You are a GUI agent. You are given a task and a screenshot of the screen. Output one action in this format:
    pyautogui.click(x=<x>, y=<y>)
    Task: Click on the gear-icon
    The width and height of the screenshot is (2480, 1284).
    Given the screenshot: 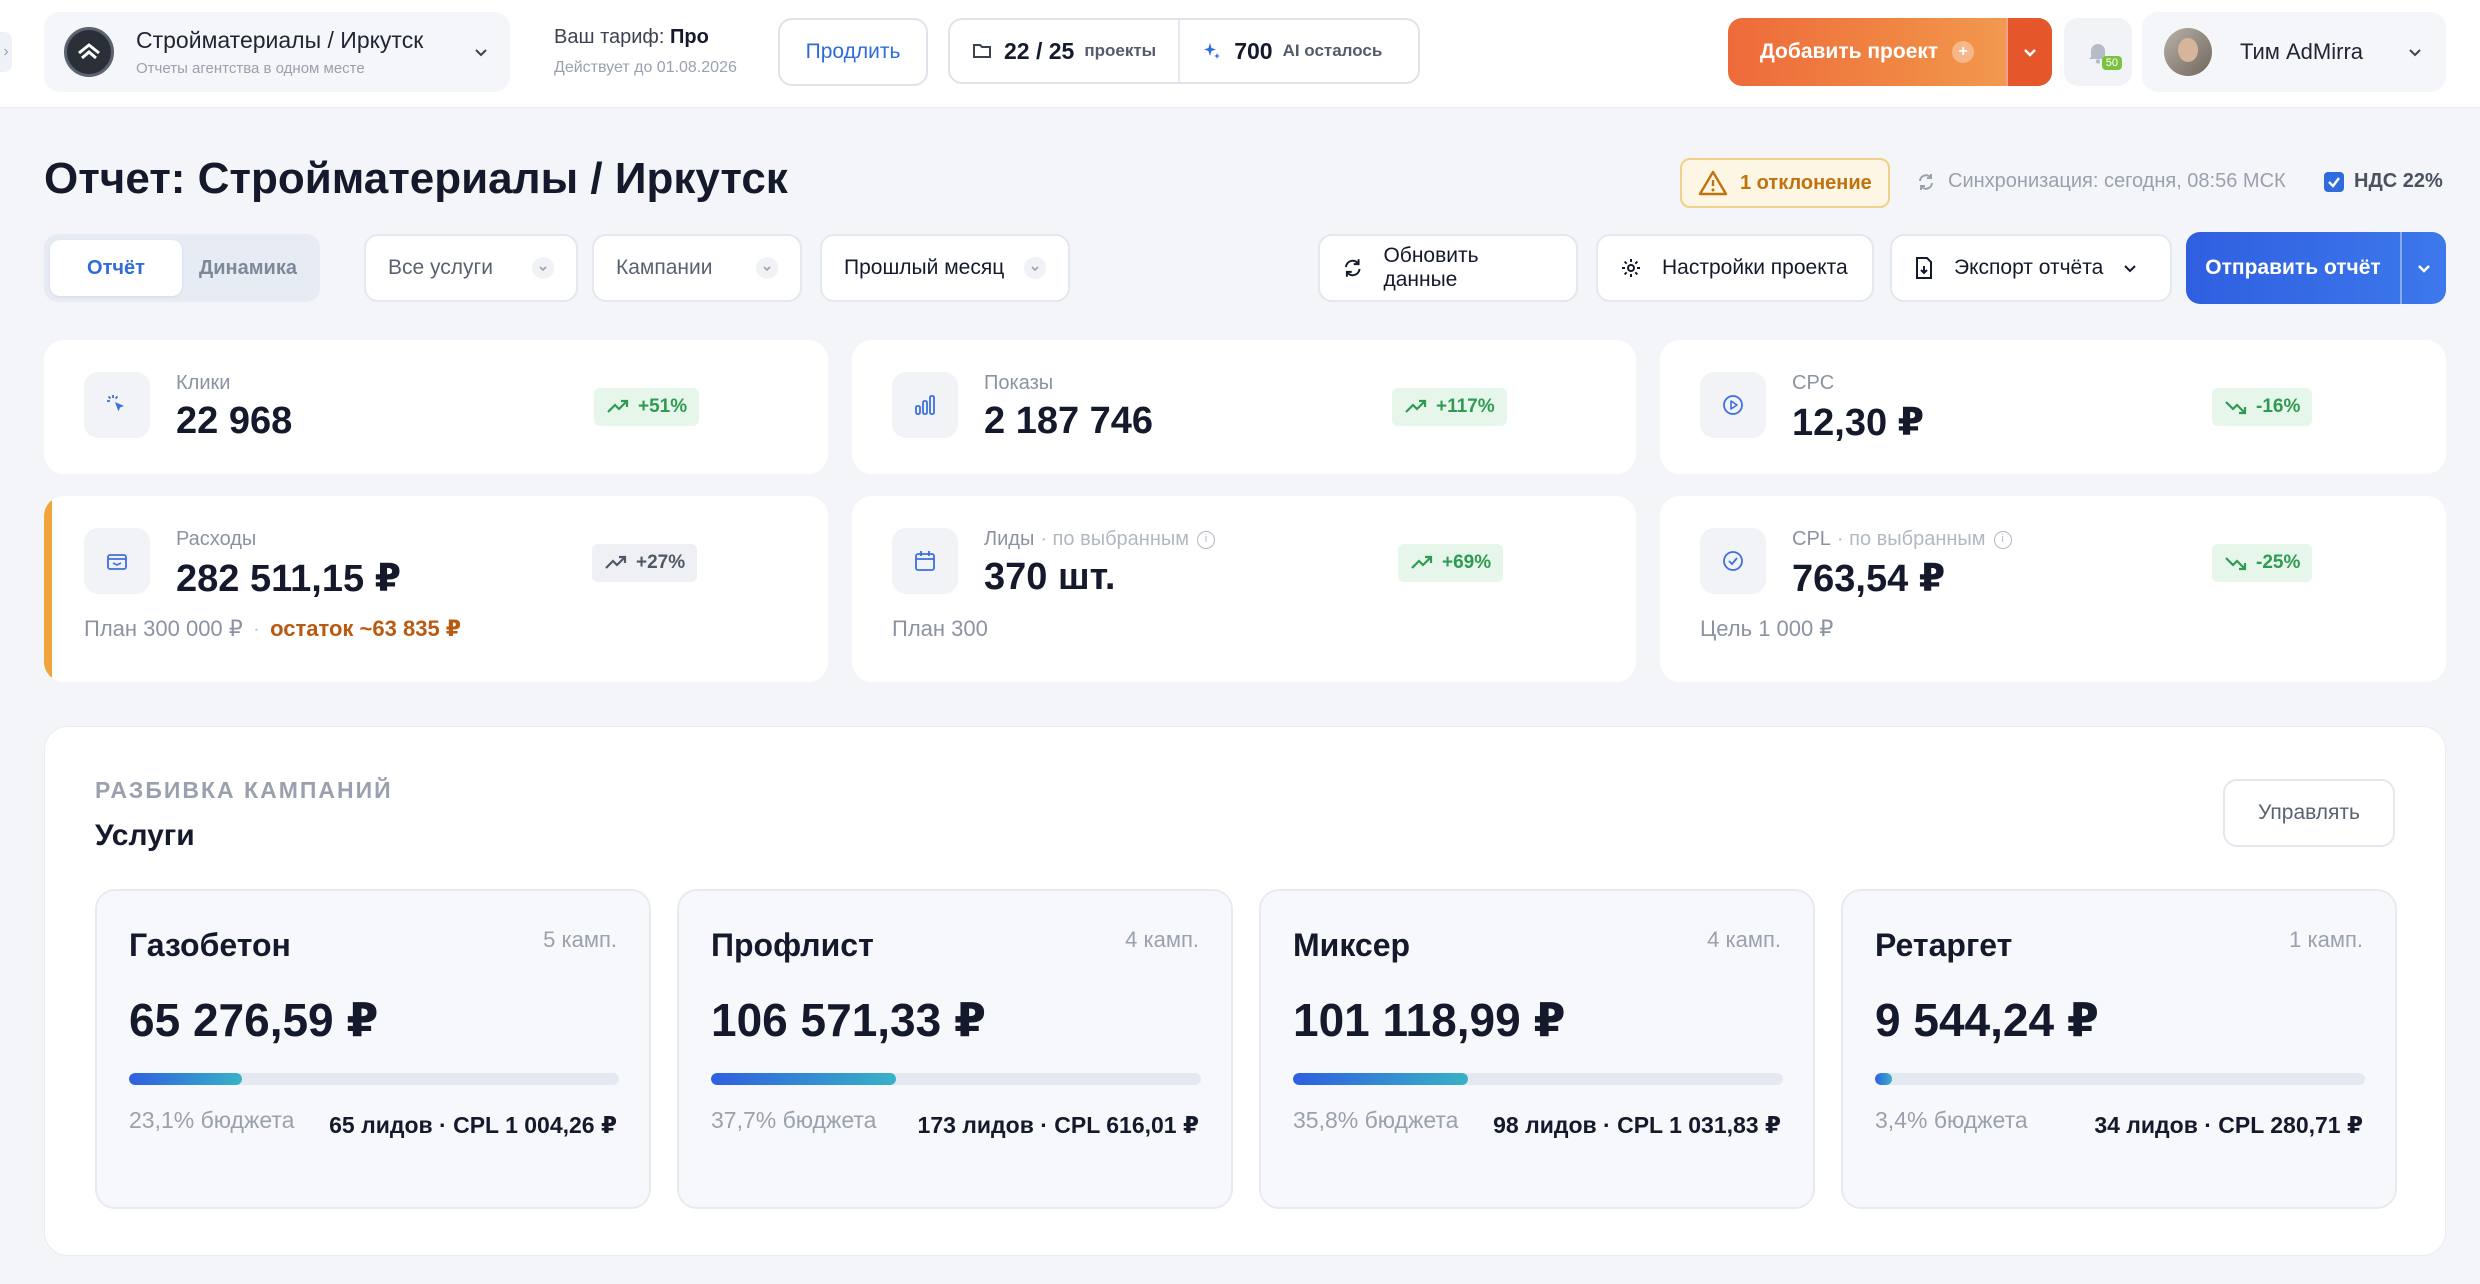 What is the action you would take?
    pyautogui.click(x=1631, y=268)
    